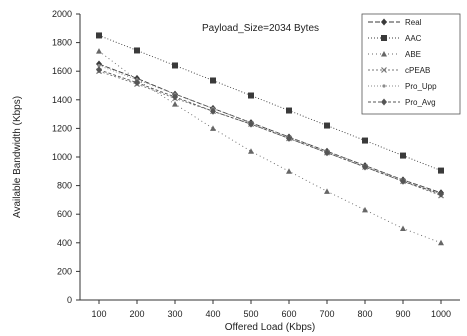  Describe the element at coordinates (136, 314) in the screenshot. I see `x-tick-label: 200` at that location.